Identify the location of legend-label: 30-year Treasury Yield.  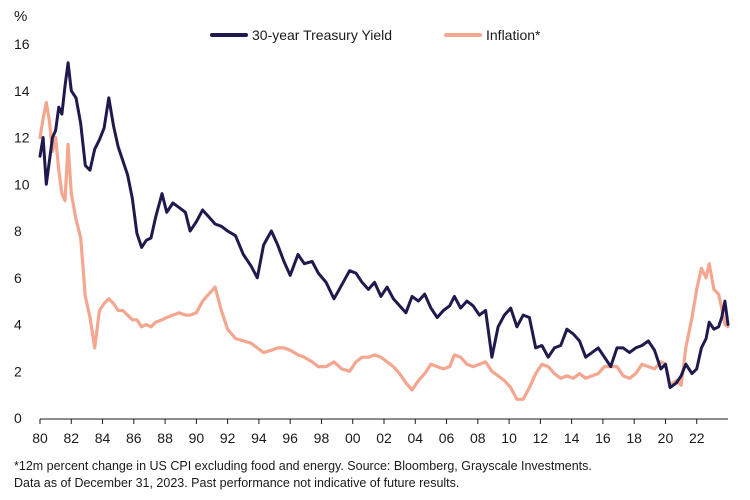
(322, 35).